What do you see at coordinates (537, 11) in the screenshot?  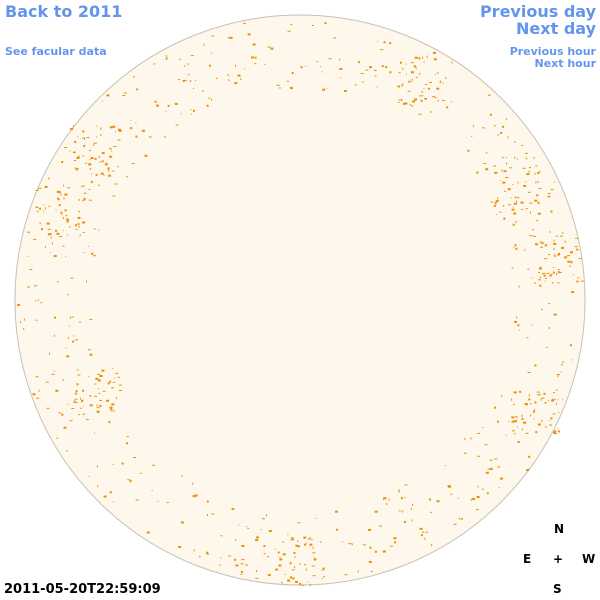 I see `previous-day-link: Previous day` at bounding box center [537, 11].